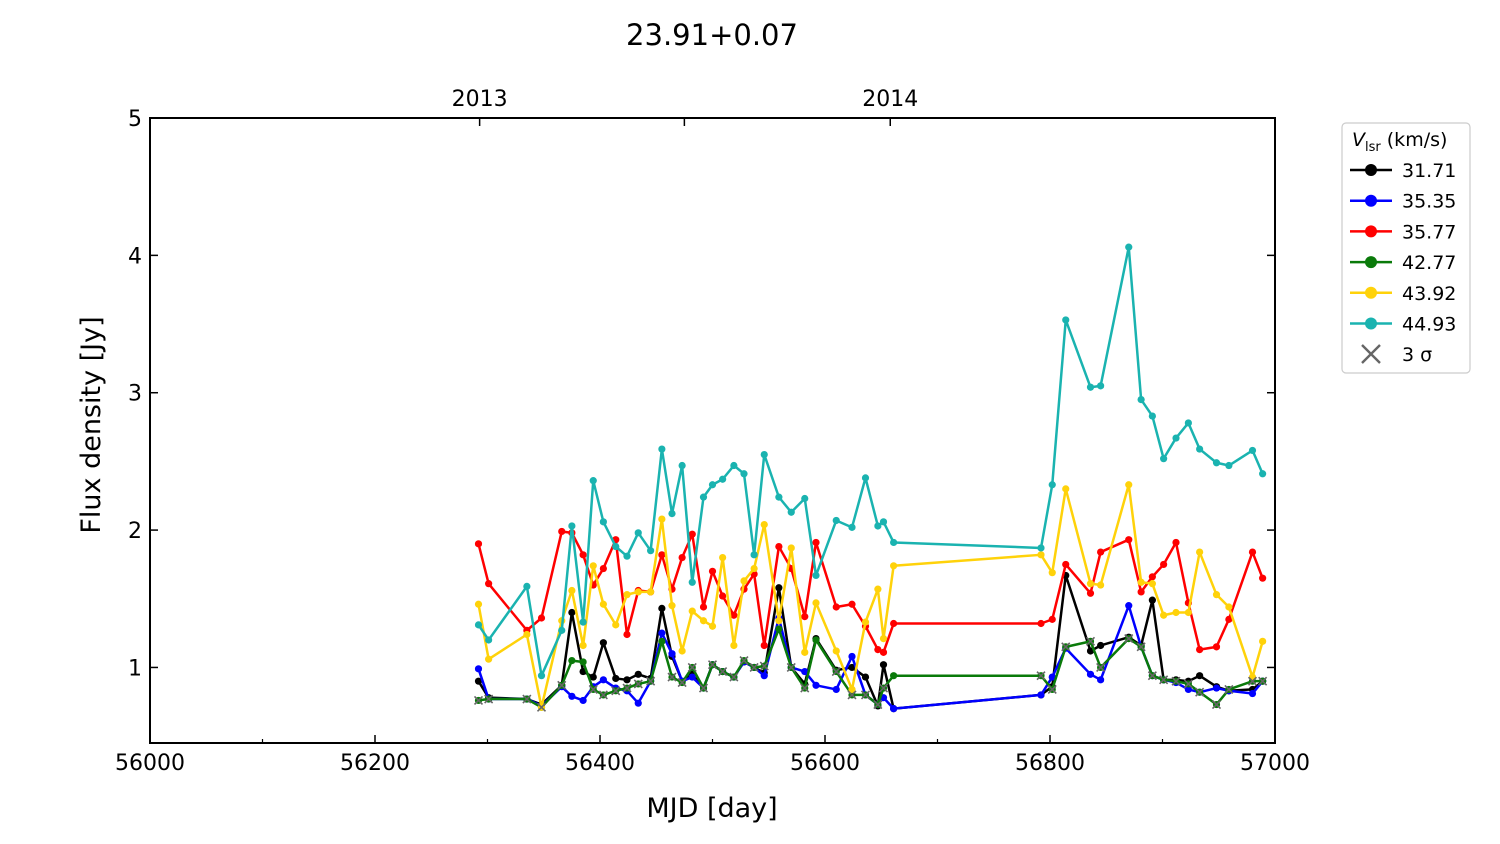 The width and height of the screenshot is (1500, 844). Describe the element at coordinates (1371, 354) in the screenshot. I see `legend-marker-3sigma` at that location.